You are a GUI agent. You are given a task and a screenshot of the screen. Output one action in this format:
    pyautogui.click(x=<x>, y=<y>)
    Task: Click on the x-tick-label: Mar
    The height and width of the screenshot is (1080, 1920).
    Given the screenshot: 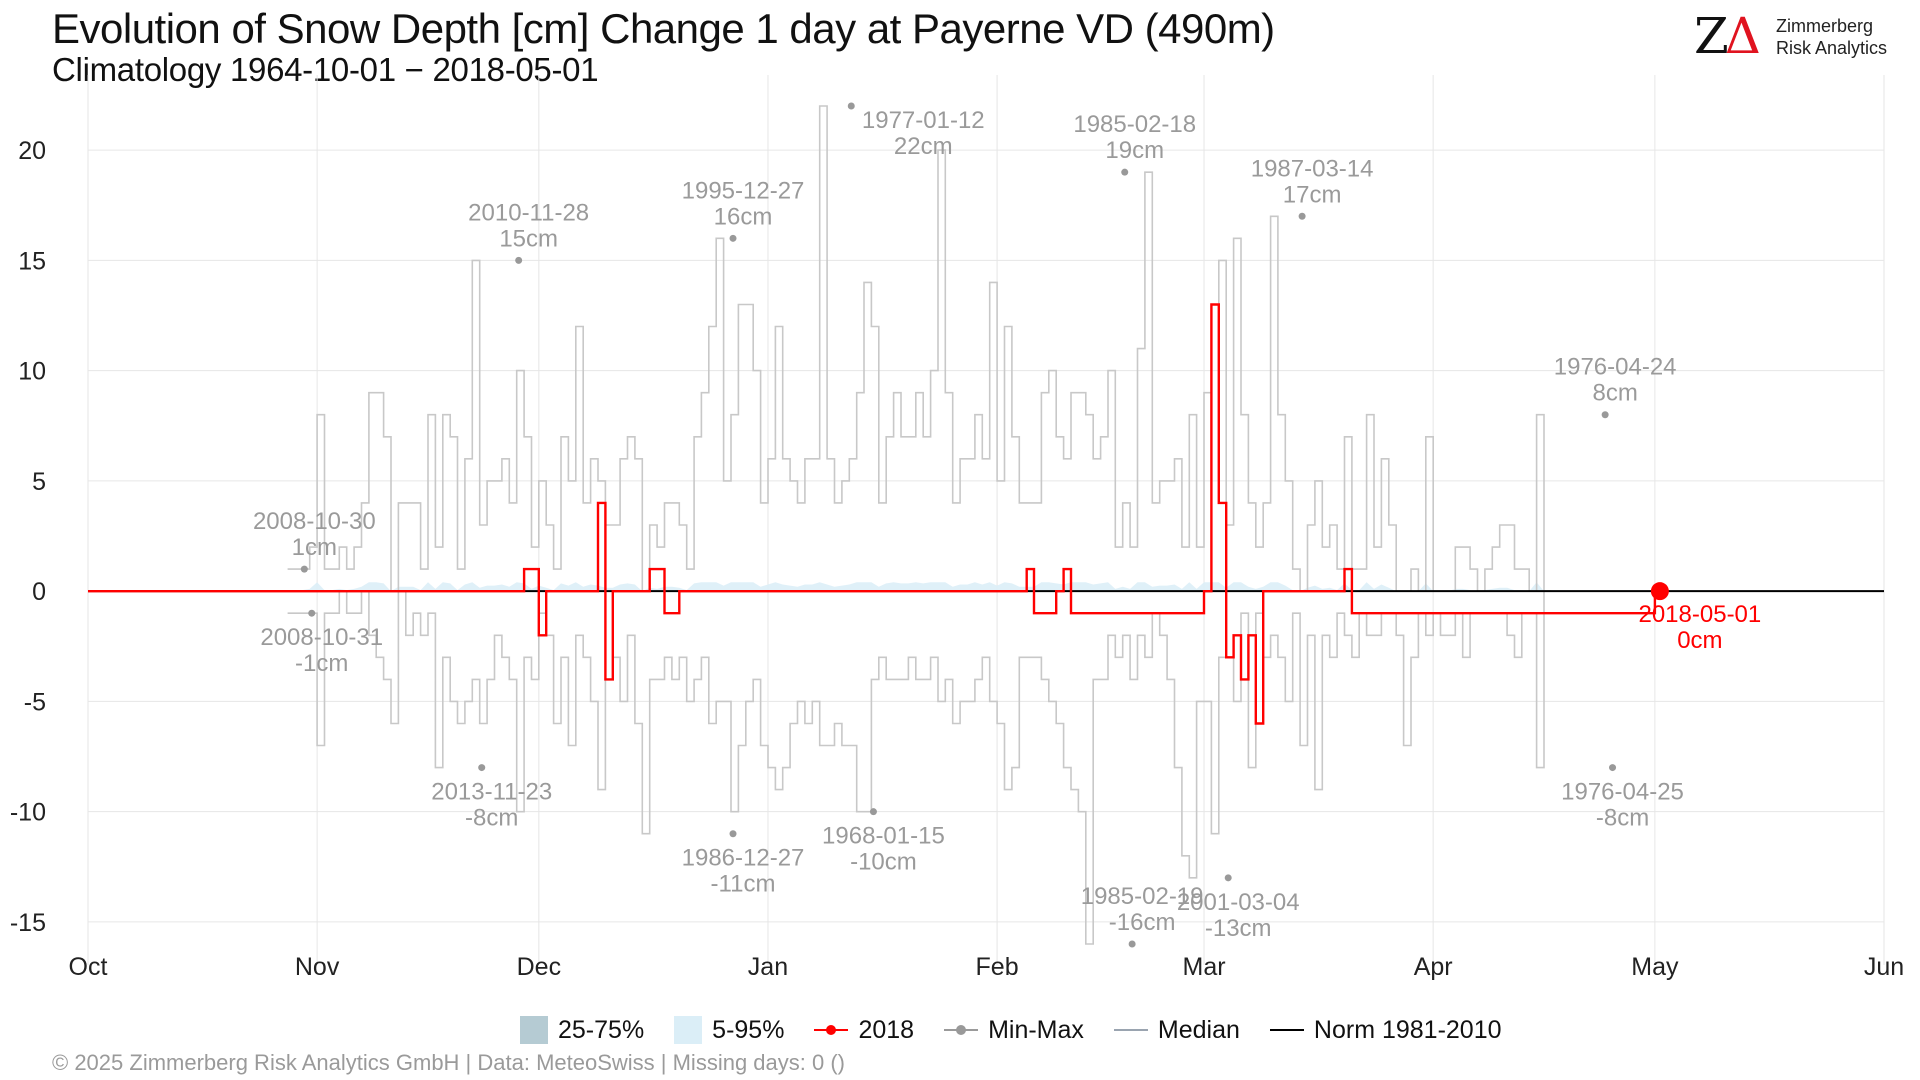 What is the action you would take?
    pyautogui.click(x=1204, y=967)
    